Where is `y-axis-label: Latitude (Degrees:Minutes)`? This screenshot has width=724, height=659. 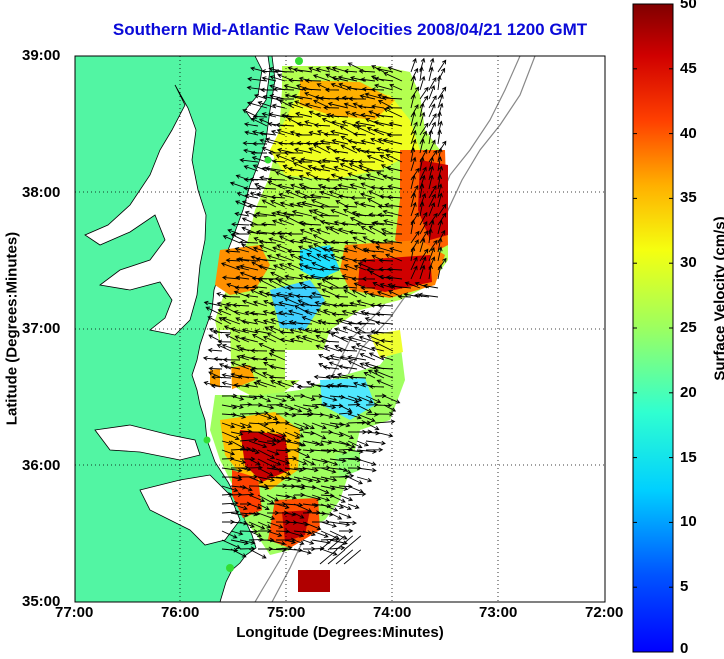
y-axis-label: Latitude (Degrees:Minutes) is located at coordinates (12, 328).